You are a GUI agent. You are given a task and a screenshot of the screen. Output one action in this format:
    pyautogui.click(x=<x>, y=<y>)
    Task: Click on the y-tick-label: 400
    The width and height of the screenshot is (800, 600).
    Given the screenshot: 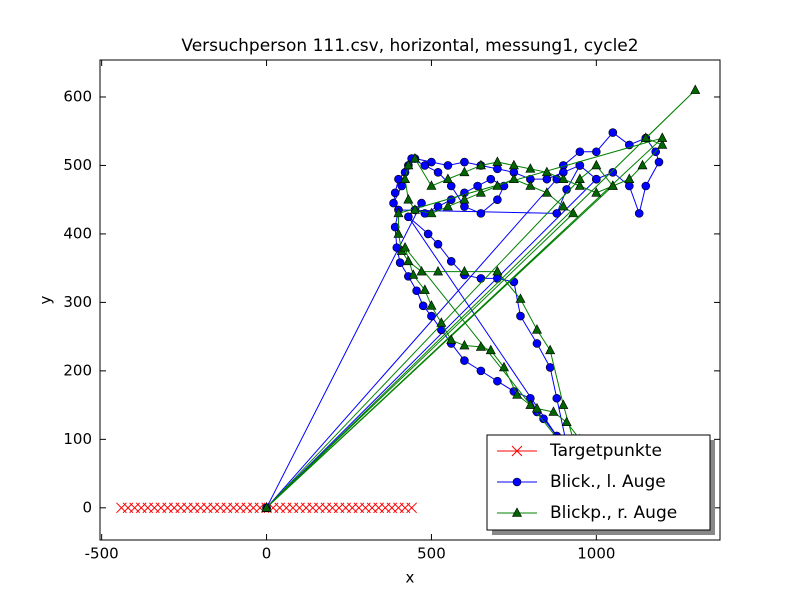 What is the action you would take?
    pyautogui.click(x=77, y=233)
    